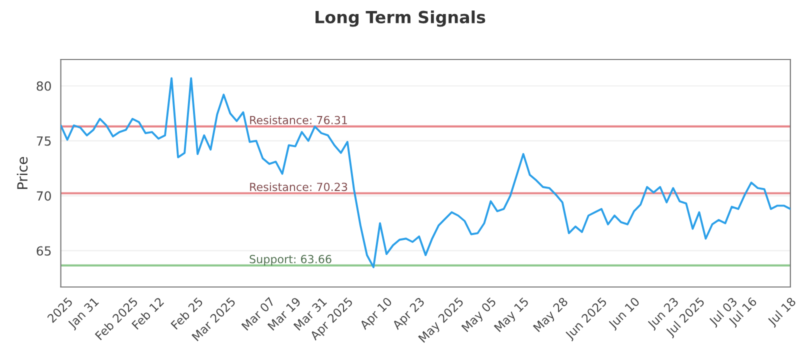 This screenshot has height=350, width=800. I want to click on chart-title: Long Term Signals, so click(401, 18).